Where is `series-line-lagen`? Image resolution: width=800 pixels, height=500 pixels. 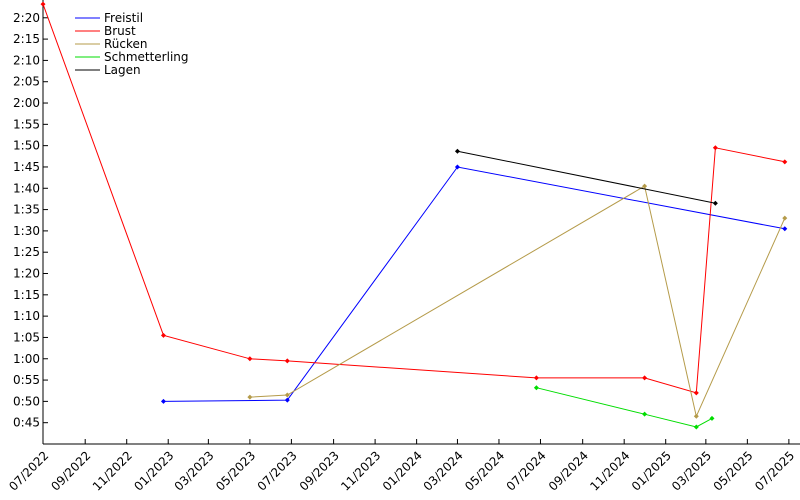
series-line-lagen is located at coordinates (586, 177).